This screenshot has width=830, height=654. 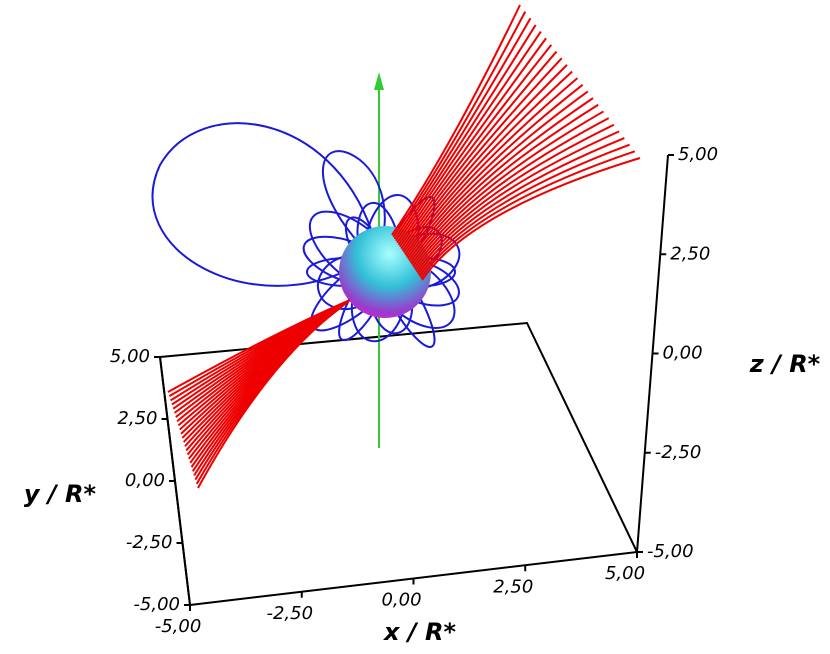 I want to click on z-axis-label: z / R*, so click(x=785, y=364).